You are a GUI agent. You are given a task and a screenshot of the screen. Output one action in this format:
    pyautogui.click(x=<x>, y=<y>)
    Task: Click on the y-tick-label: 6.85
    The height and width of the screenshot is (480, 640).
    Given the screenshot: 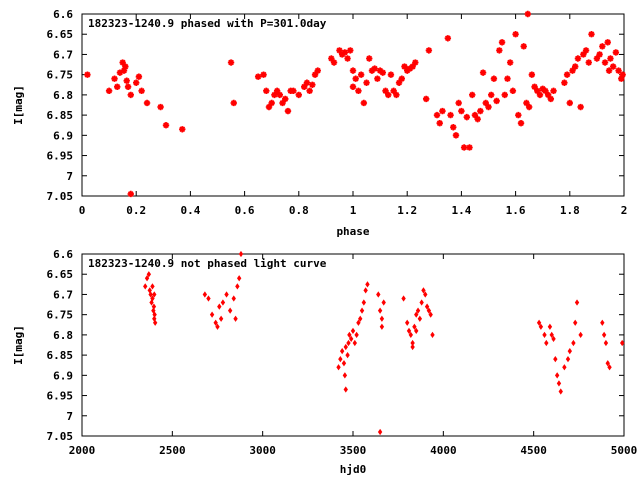 What is the action you would take?
    pyautogui.click(x=60, y=355)
    